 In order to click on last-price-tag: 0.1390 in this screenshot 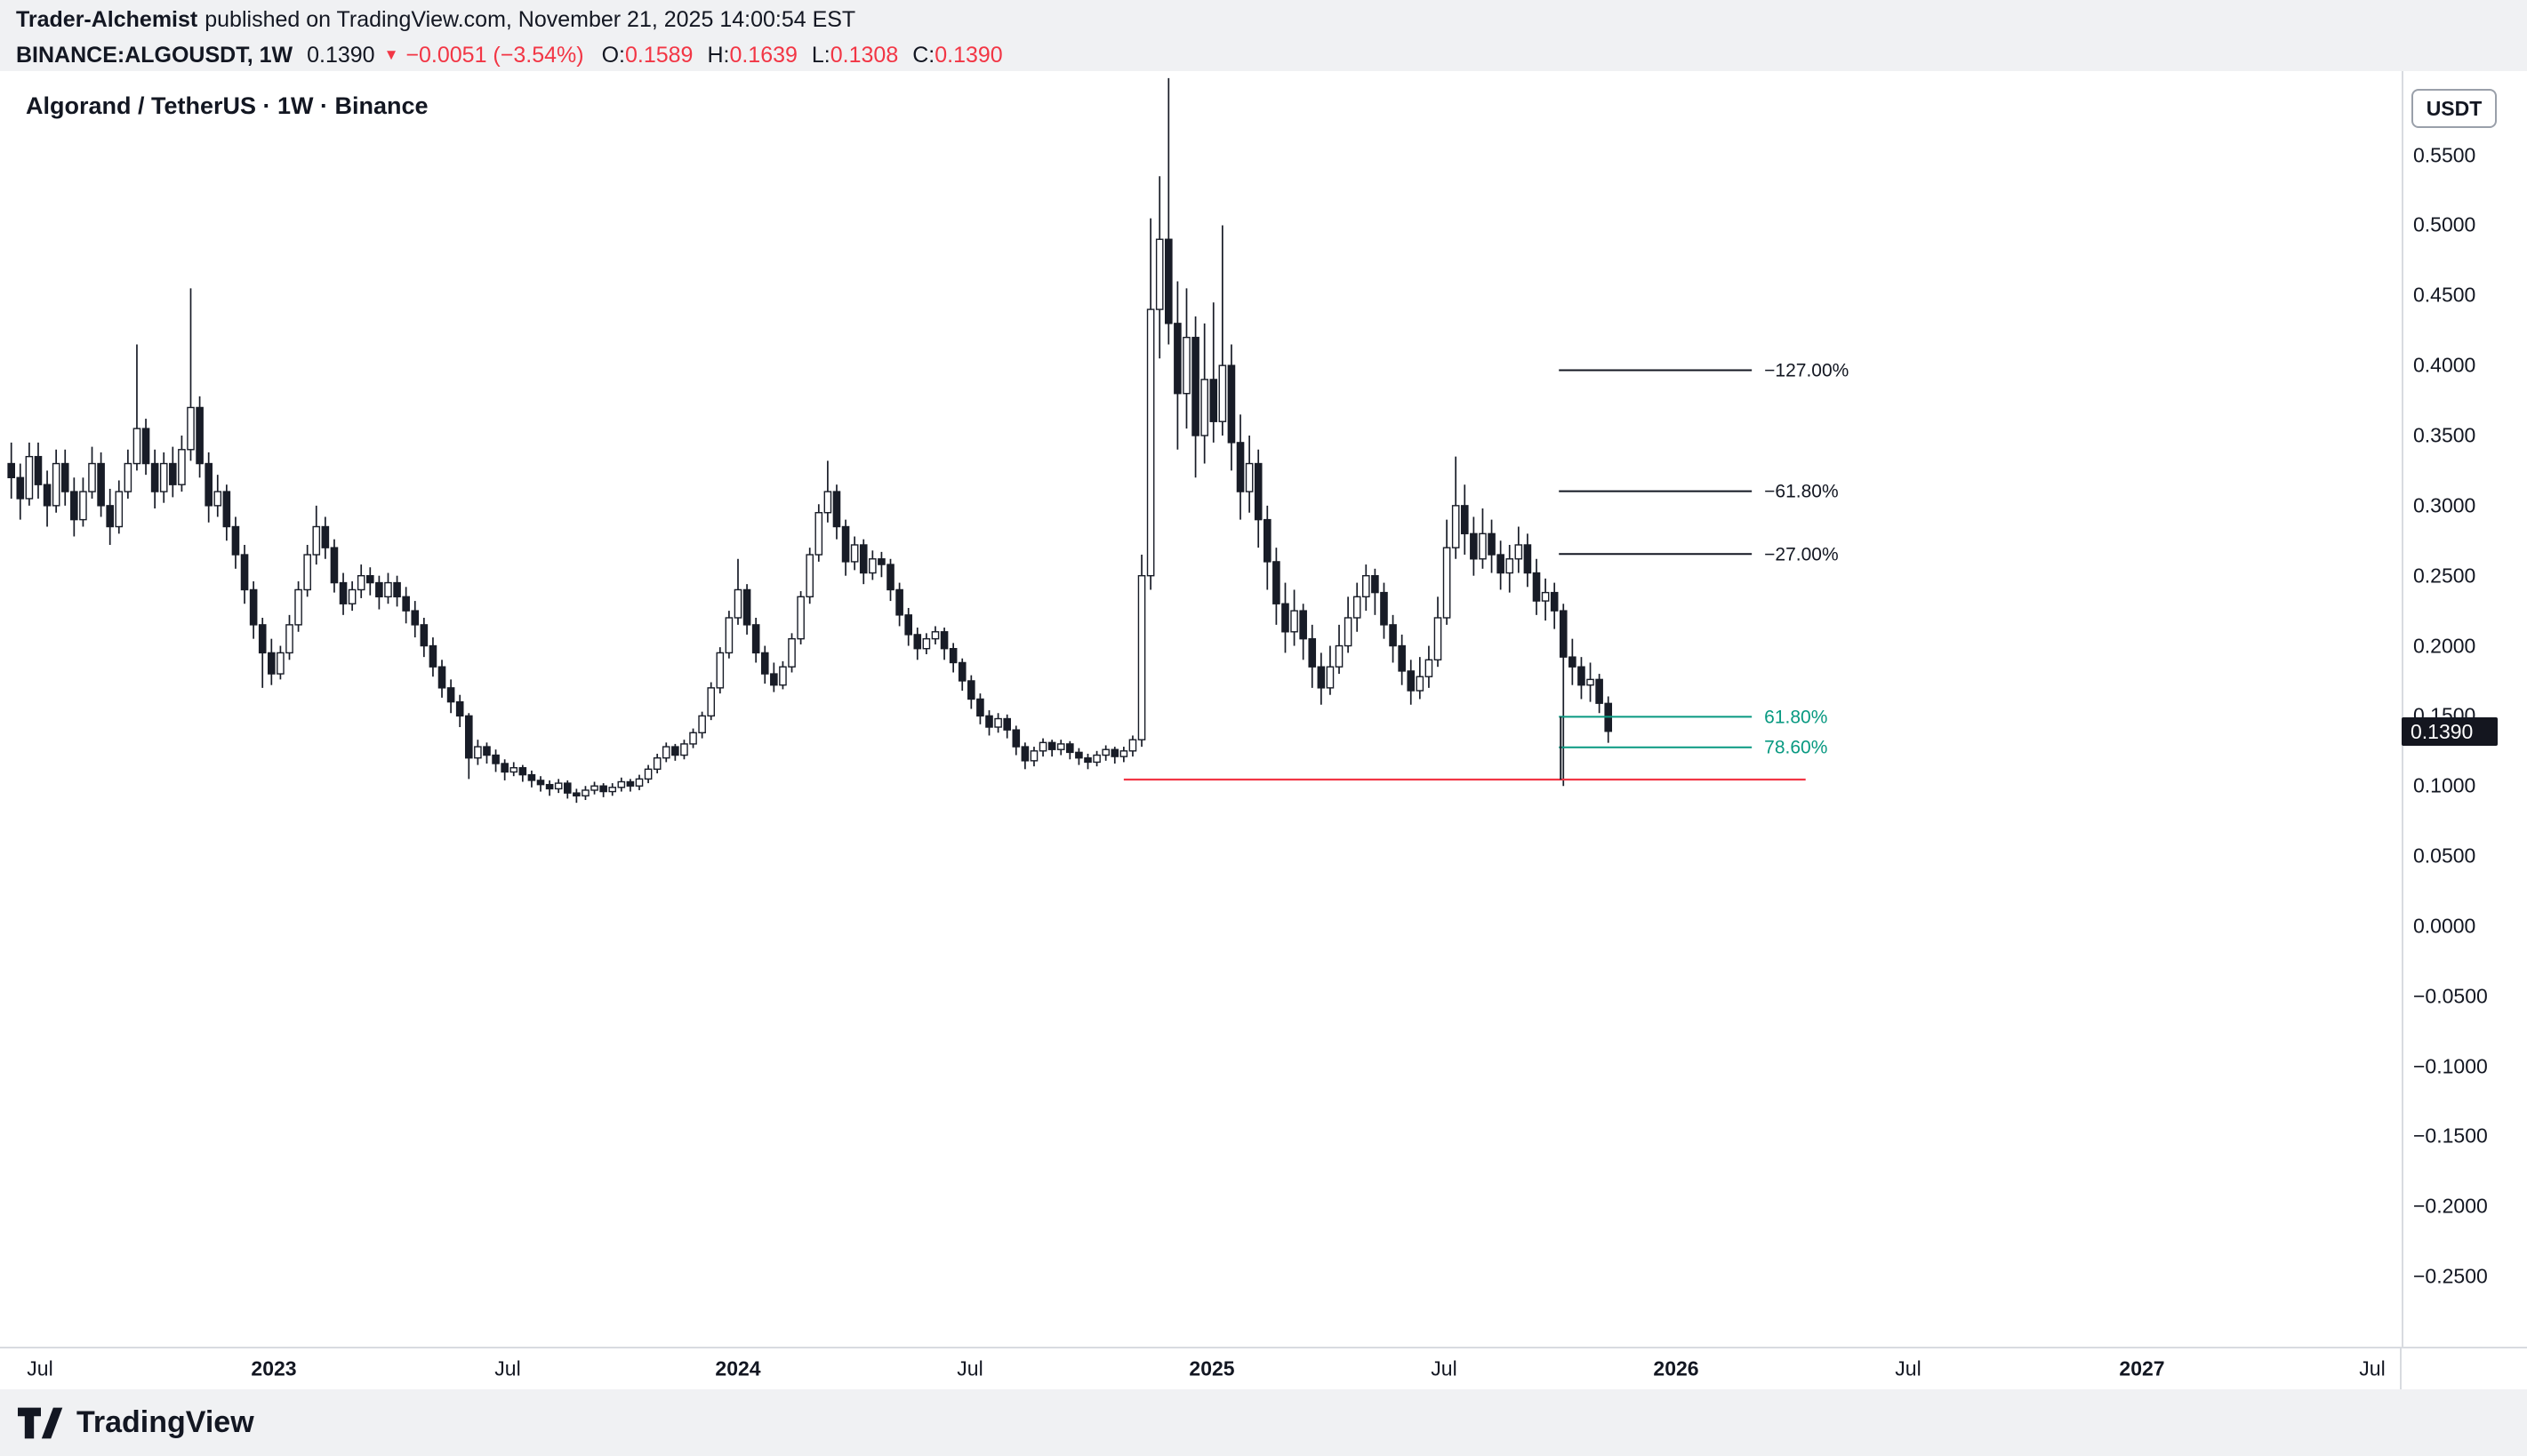, I will do `click(2450, 731)`.